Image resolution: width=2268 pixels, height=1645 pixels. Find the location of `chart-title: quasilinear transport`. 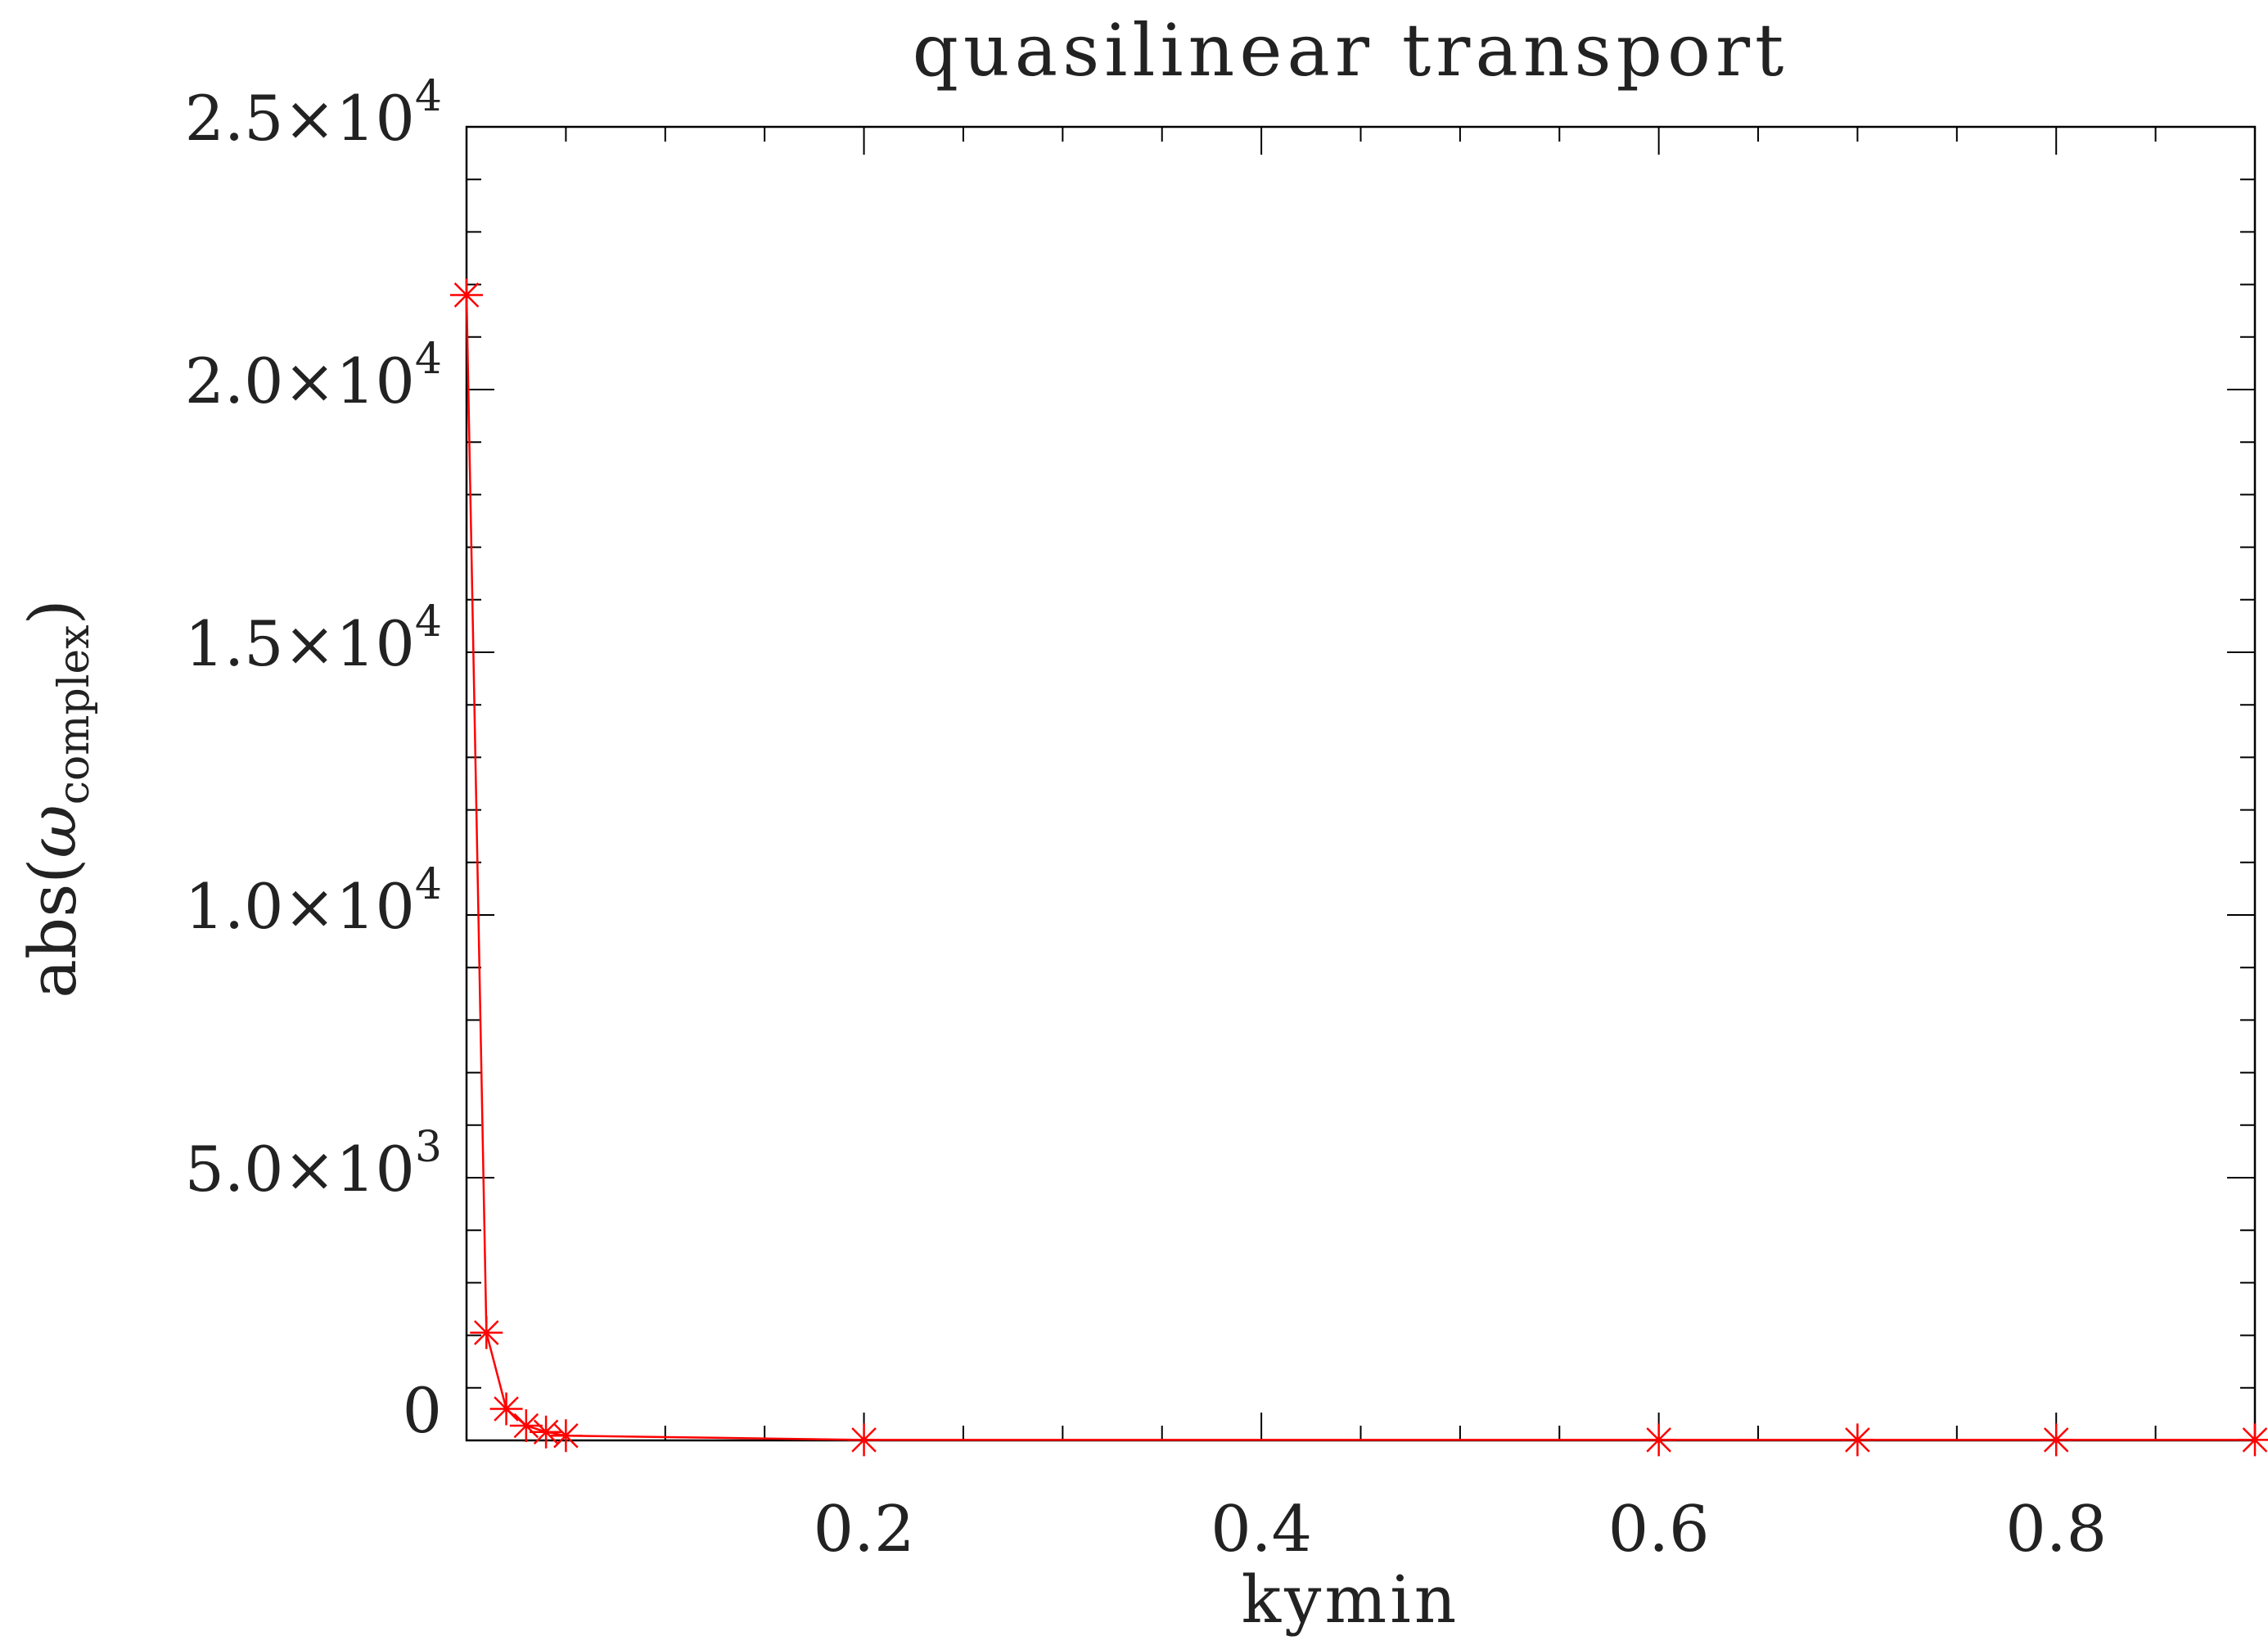

chart-title: quasilinear transport is located at coordinates (1351, 50).